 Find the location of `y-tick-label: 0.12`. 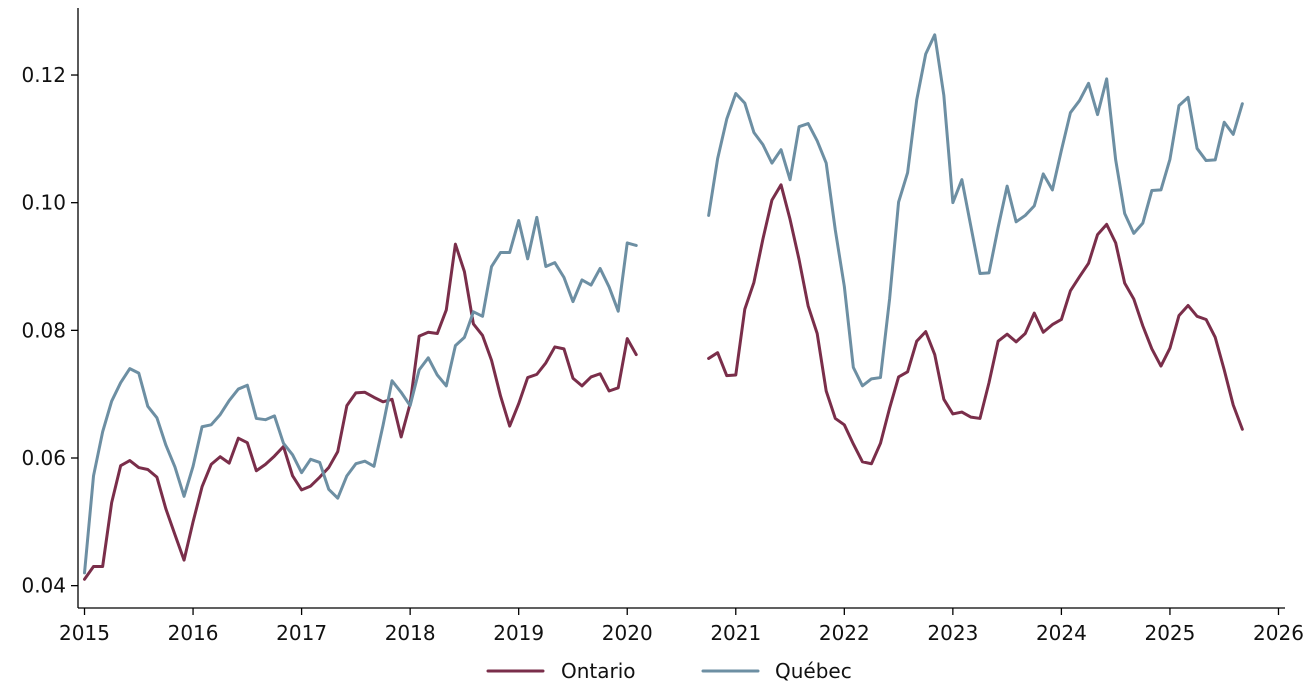

y-tick-label: 0.12 is located at coordinates (43, 75).